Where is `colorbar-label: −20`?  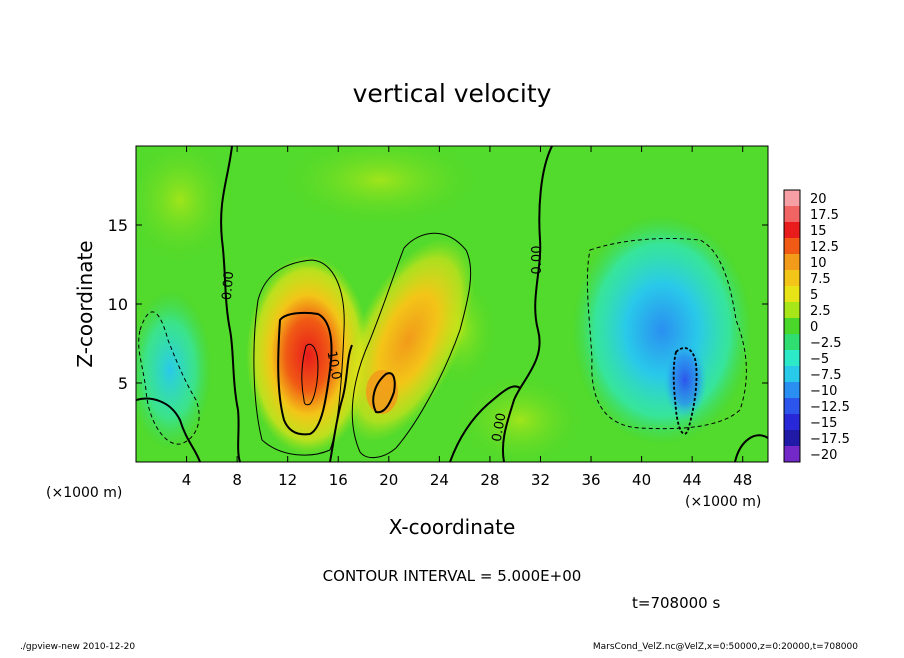
colorbar-label: −20 is located at coordinates (823, 455).